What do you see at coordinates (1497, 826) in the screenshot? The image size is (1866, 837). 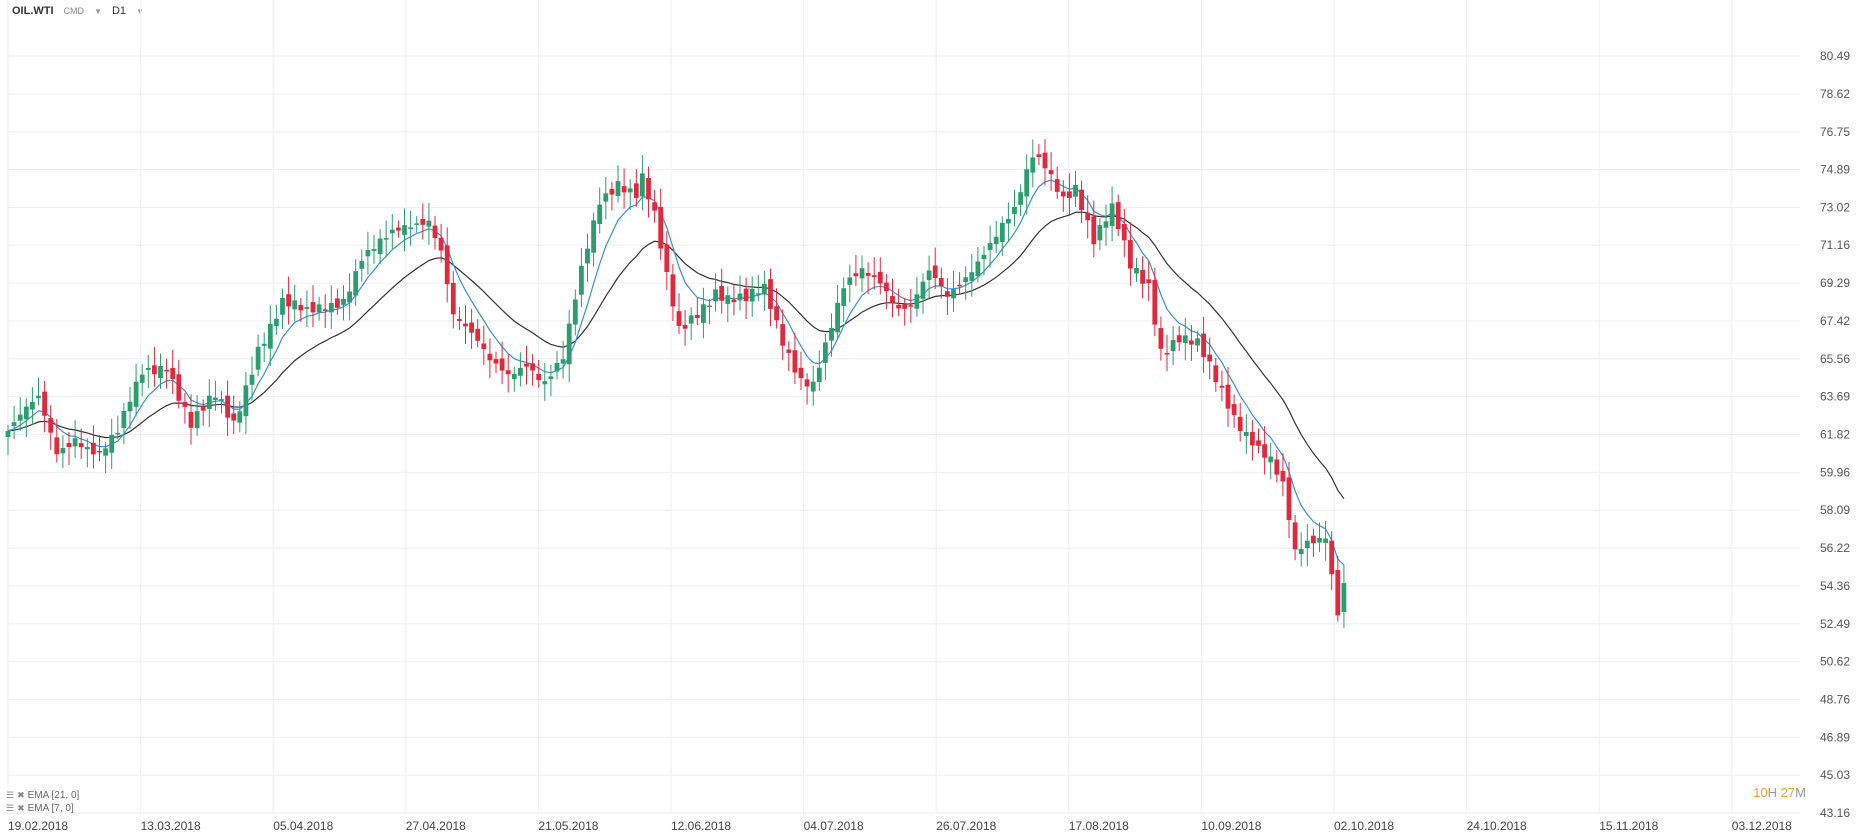 I see `x-tick-label: 24.10.2018` at bounding box center [1497, 826].